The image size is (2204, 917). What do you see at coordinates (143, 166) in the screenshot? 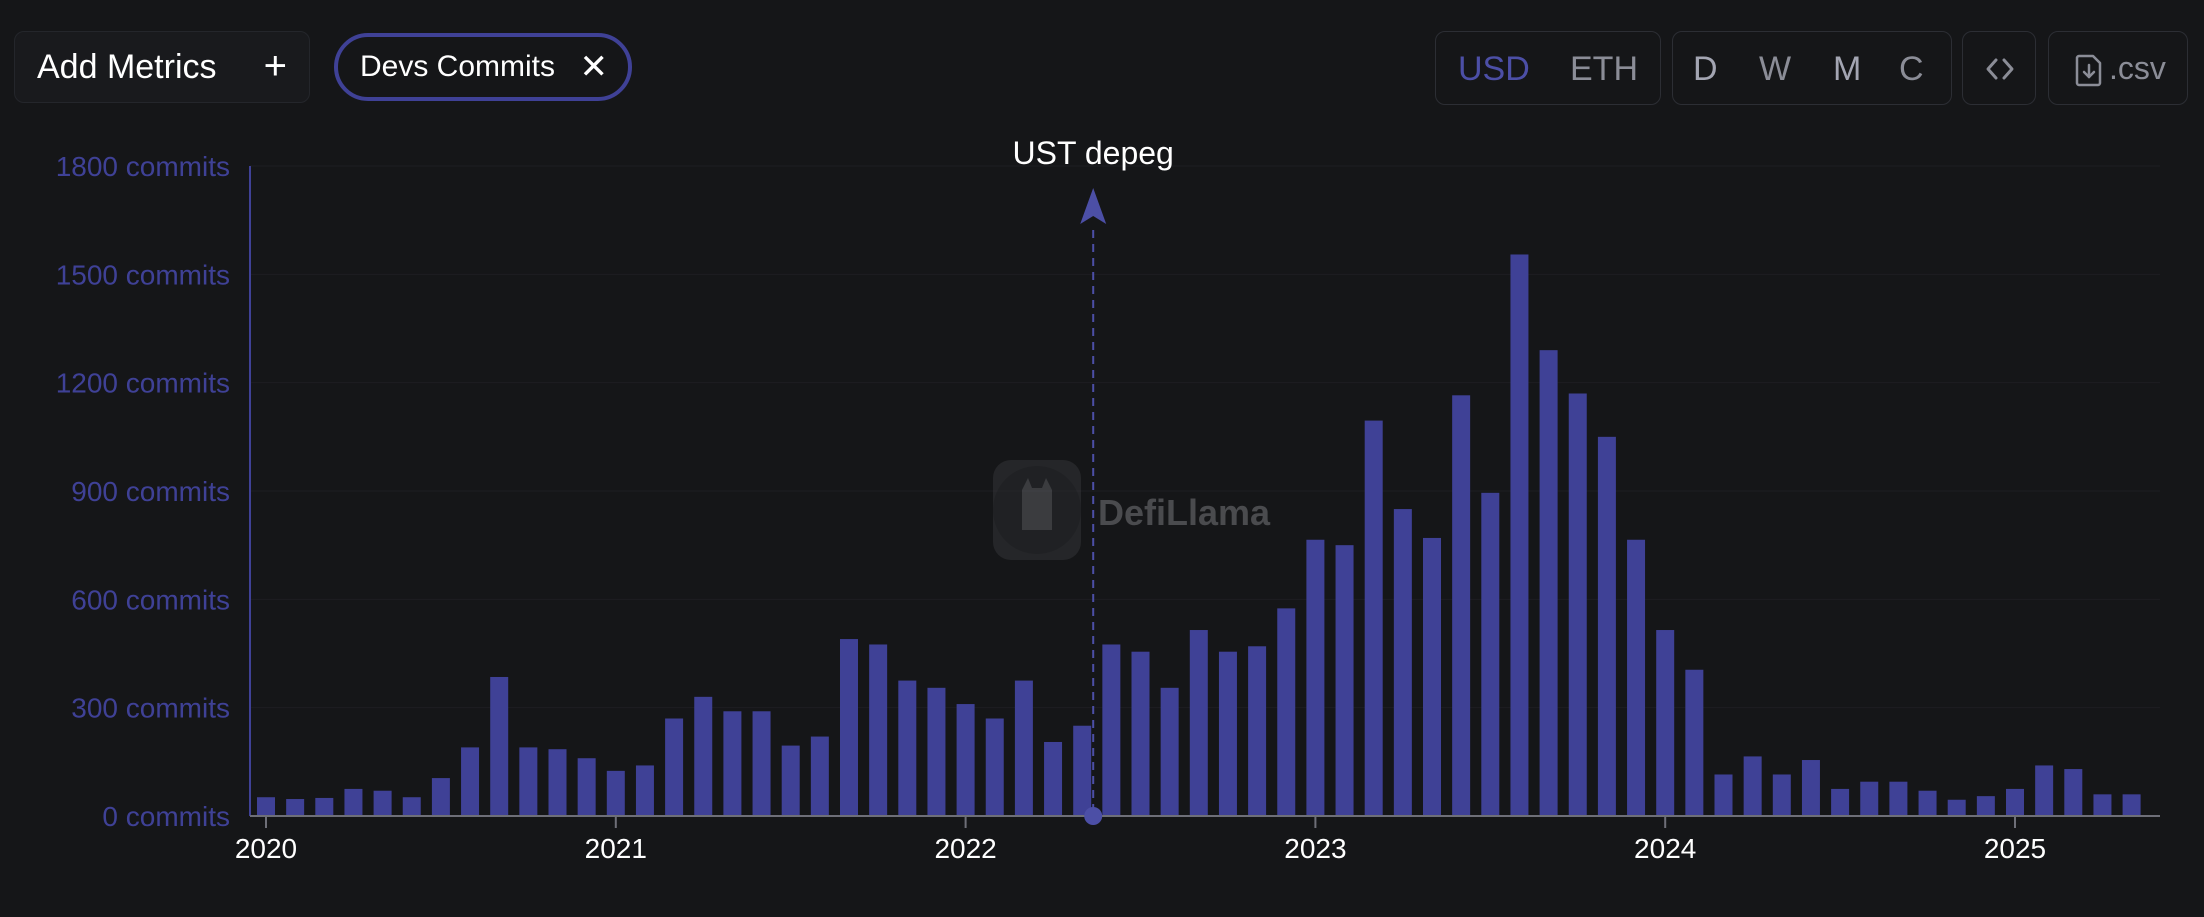
I see `y-tick-label: 1800 commits` at bounding box center [143, 166].